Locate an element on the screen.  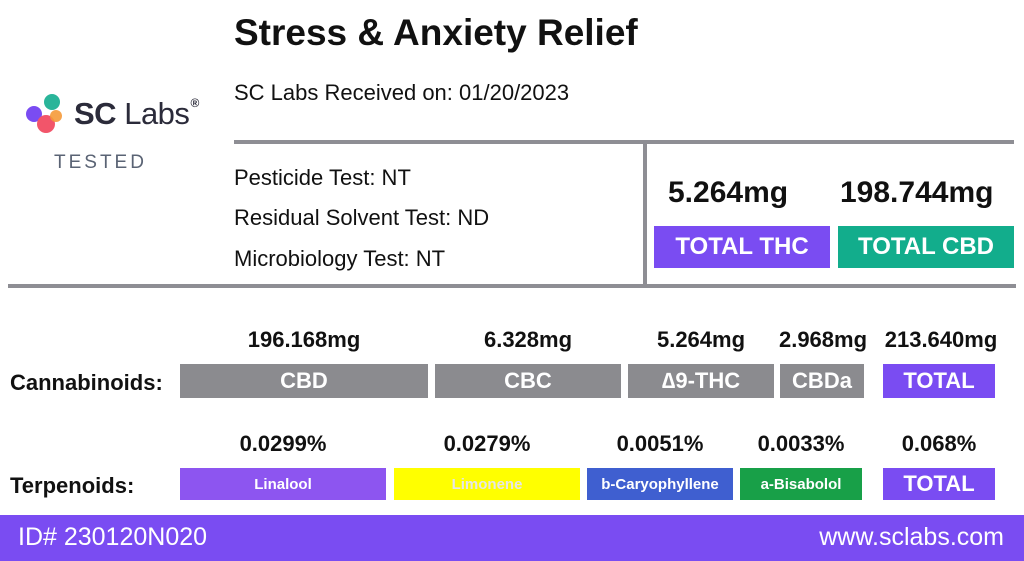
cbc-amount: 6.328mg is located at coordinates (528, 339).